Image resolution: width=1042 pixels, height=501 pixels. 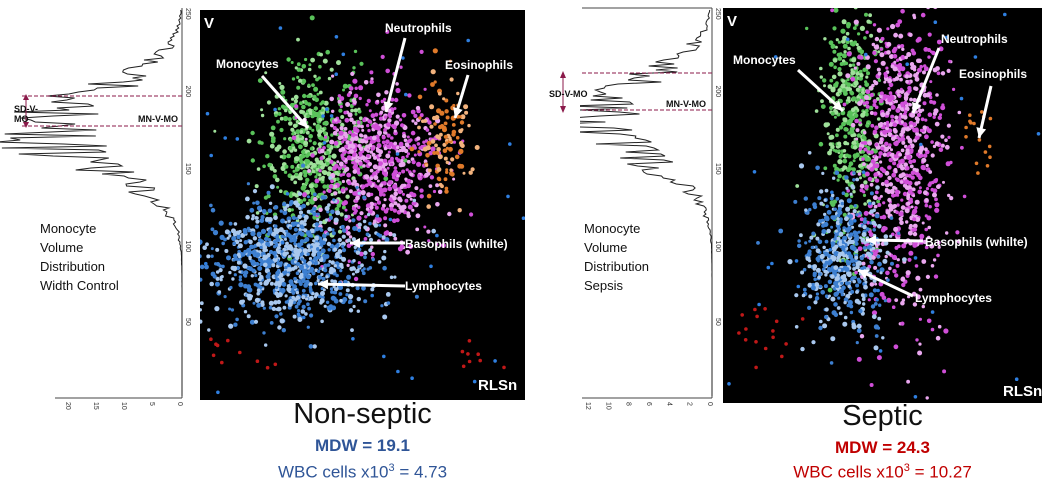 I want to click on histogram-tick-label: 15, so click(x=95, y=406).